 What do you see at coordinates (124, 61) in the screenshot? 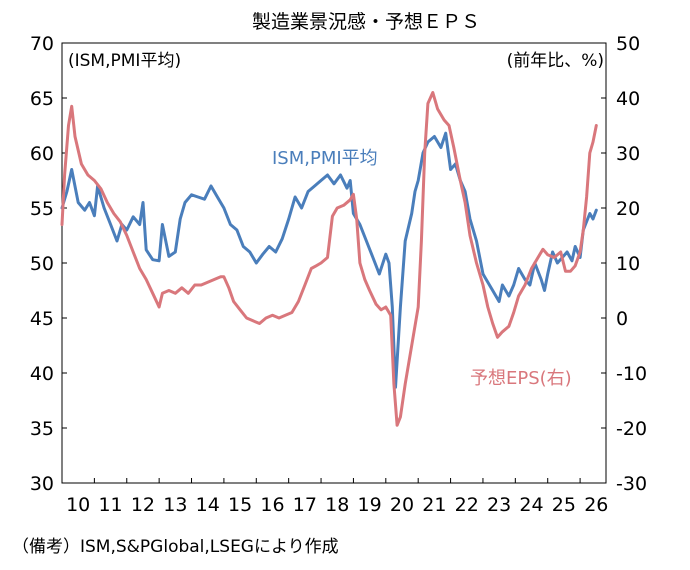
I see `left-axis-unit: (ISM,PMI平均)` at bounding box center [124, 61].